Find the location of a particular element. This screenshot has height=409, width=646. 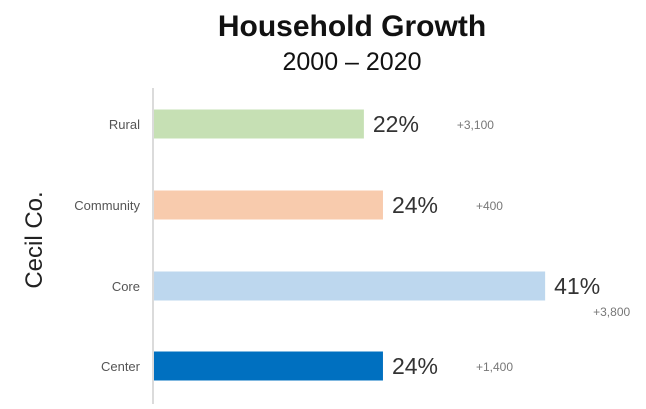

category-label-community: Community is located at coordinates (107, 205).